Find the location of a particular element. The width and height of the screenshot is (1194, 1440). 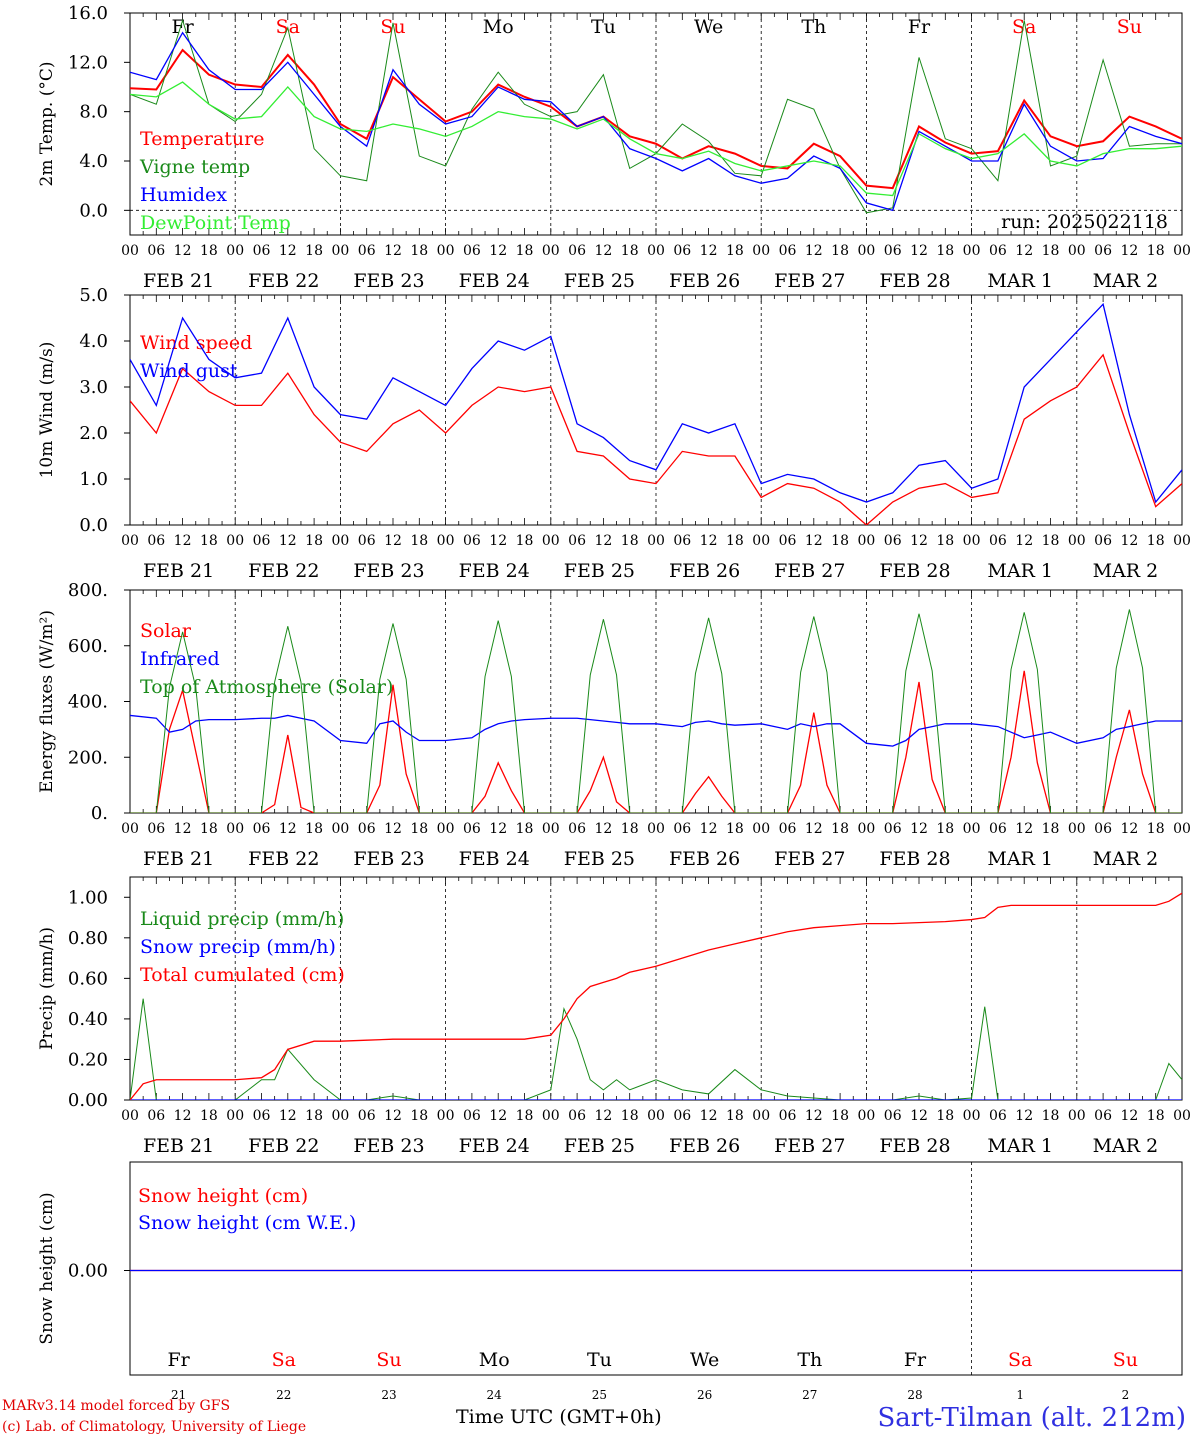

day-label-top: Tu is located at coordinates (603, 27).